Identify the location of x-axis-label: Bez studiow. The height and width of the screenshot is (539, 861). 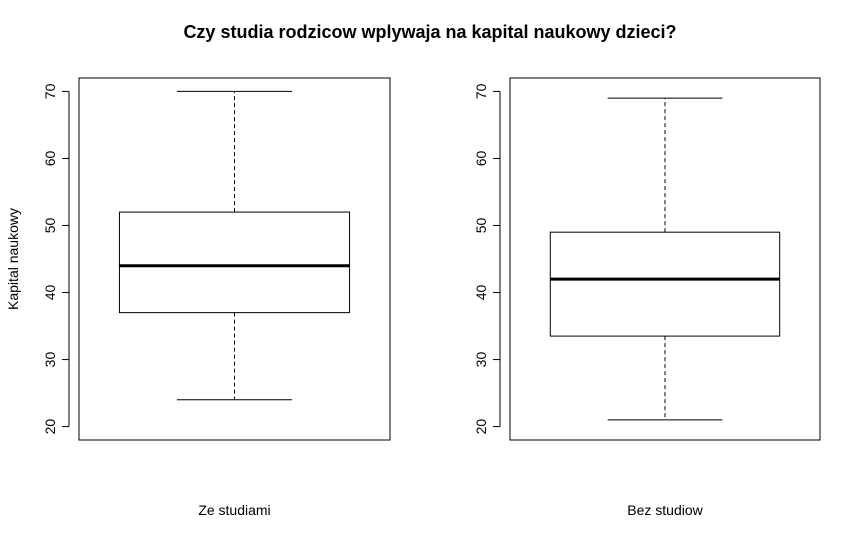
(665, 510).